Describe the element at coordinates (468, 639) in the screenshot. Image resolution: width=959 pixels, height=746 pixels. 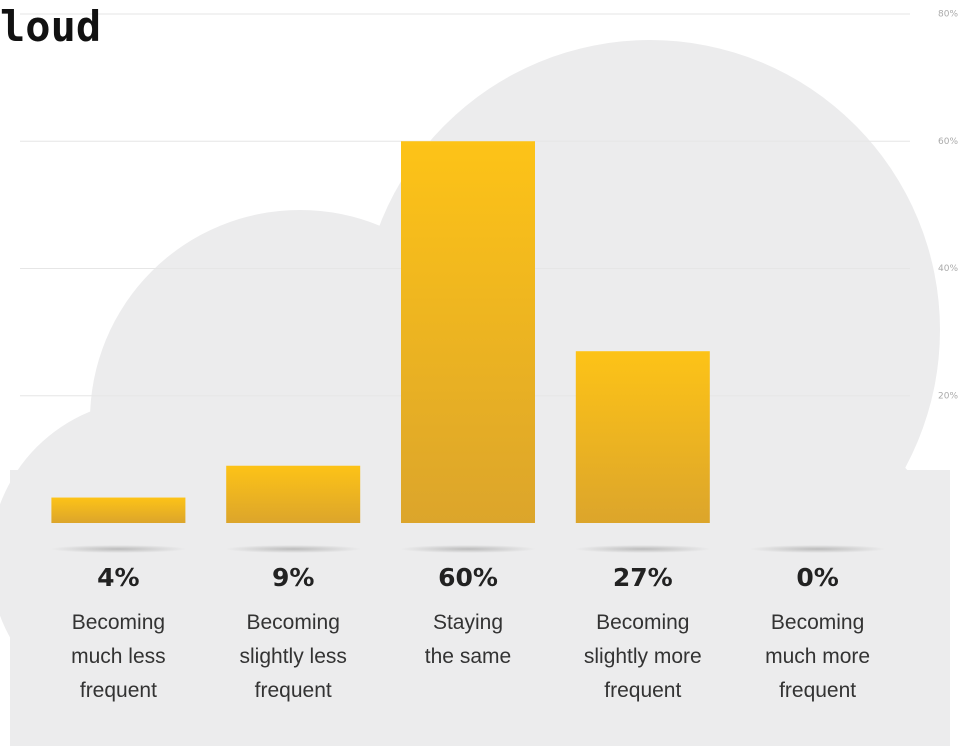
I see `x-tick-label: Staying the same` at that location.